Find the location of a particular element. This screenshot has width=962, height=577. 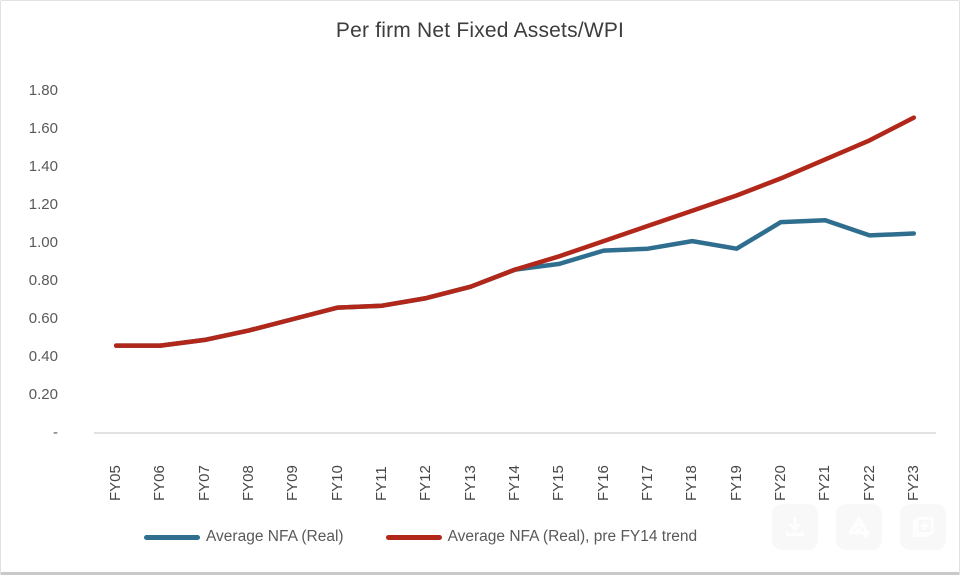

legend-item-pre-fy14-trend: Average NFA (Real), pre FY14 trend is located at coordinates (541, 537).